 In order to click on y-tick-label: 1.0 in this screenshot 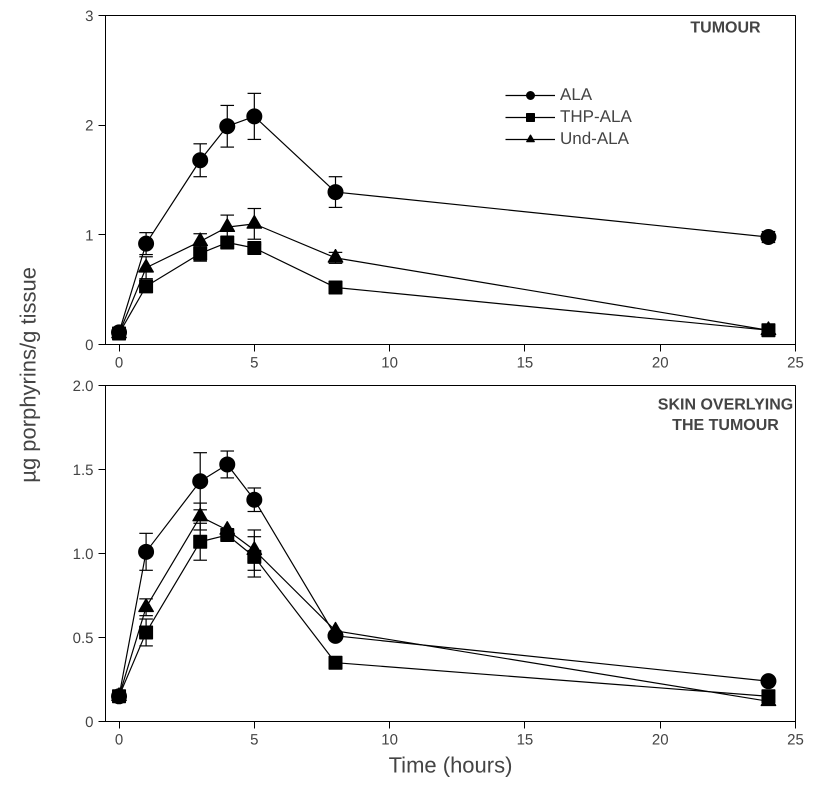, I will do `click(83, 554)`.